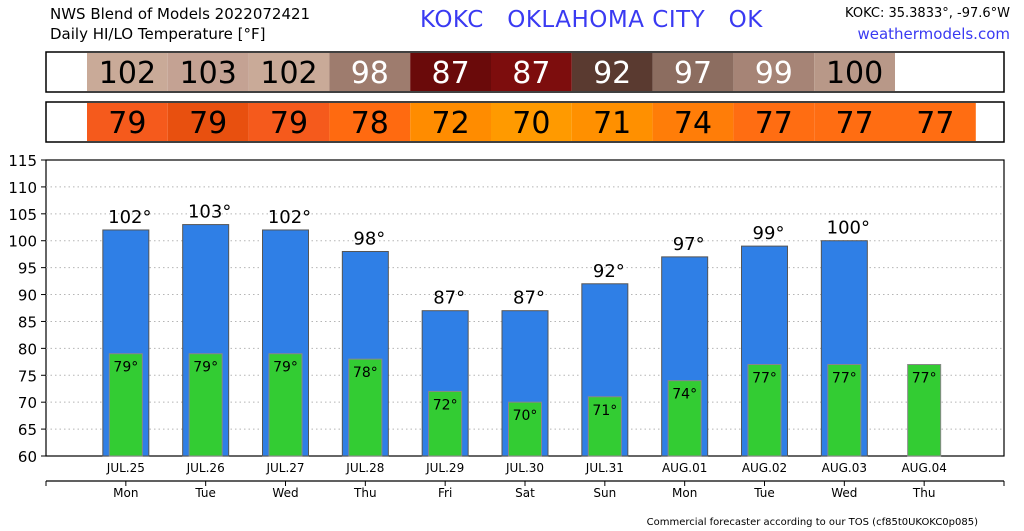 The width and height of the screenshot is (1024, 531). What do you see at coordinates (927, 13) in the screenshot?
I see `station-coordinates: KOKC: 35.3833°, -97.6°W` at bounding box center [927, 13].